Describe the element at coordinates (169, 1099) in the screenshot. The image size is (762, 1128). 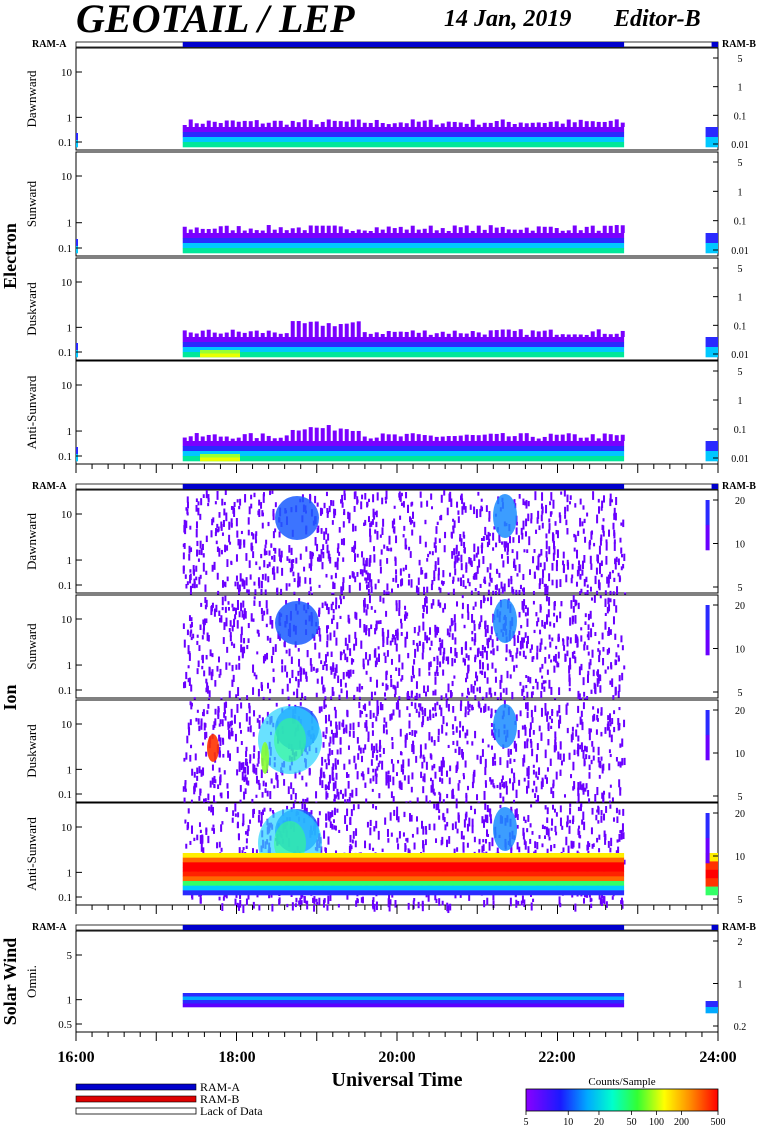
I see `ram-legend: RAM-A RAM-B Lack of Data` at that location.